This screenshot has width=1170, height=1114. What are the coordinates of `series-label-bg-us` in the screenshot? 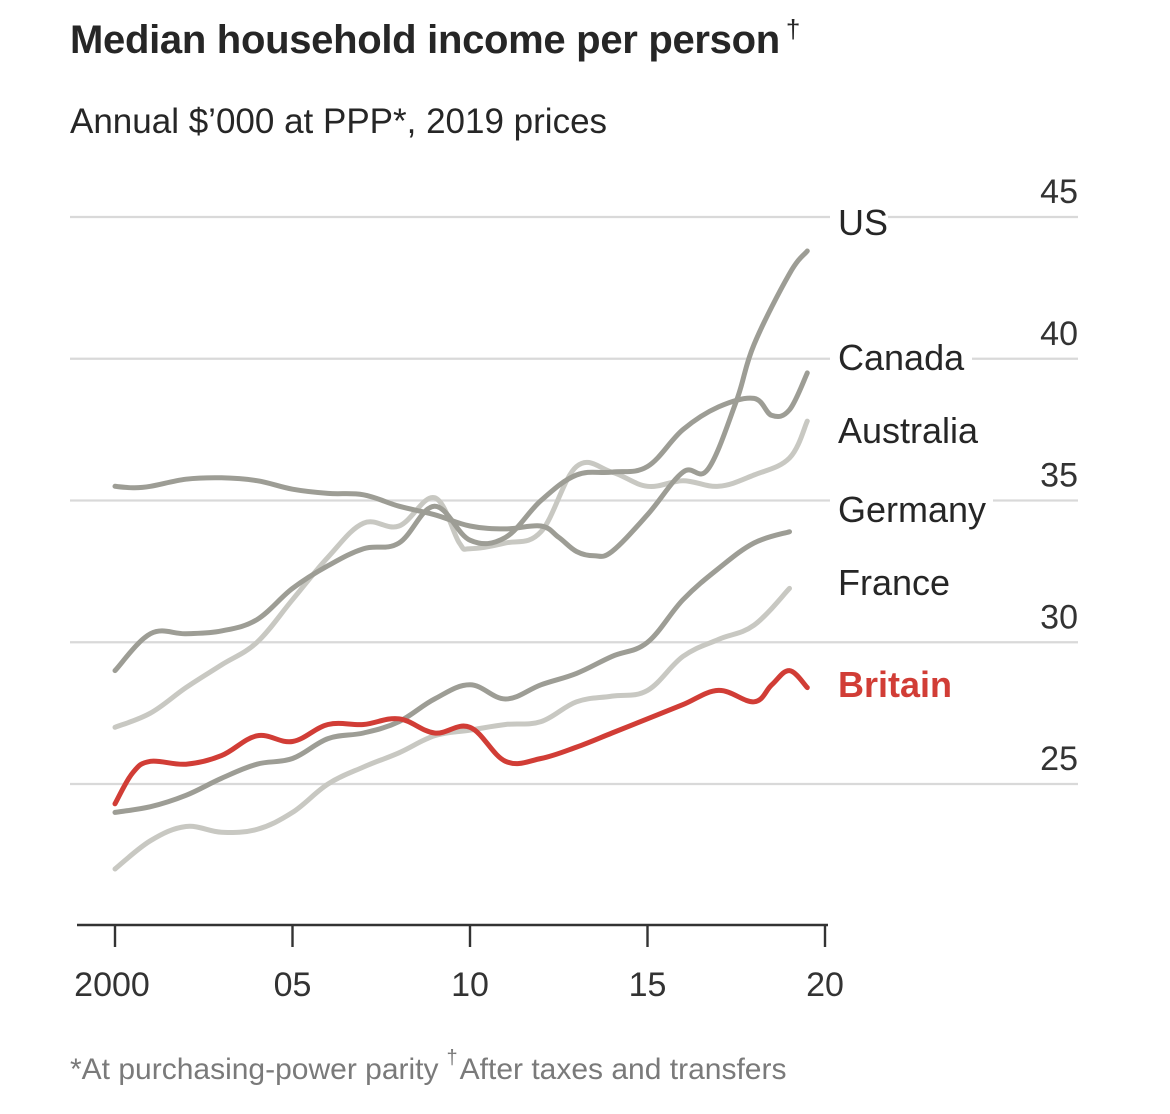 It's located at (859, 224).